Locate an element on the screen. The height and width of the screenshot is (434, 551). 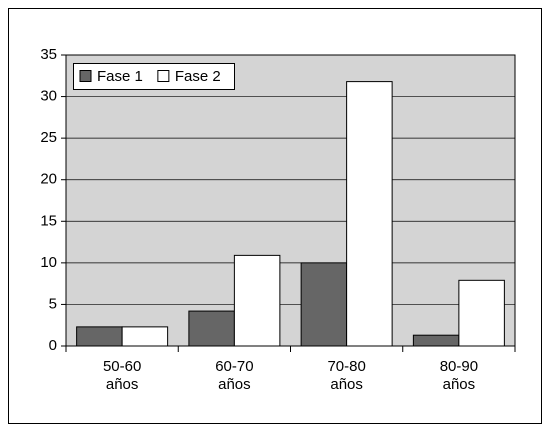
y-tick-label: 30 is located at coordinates (48, 96).